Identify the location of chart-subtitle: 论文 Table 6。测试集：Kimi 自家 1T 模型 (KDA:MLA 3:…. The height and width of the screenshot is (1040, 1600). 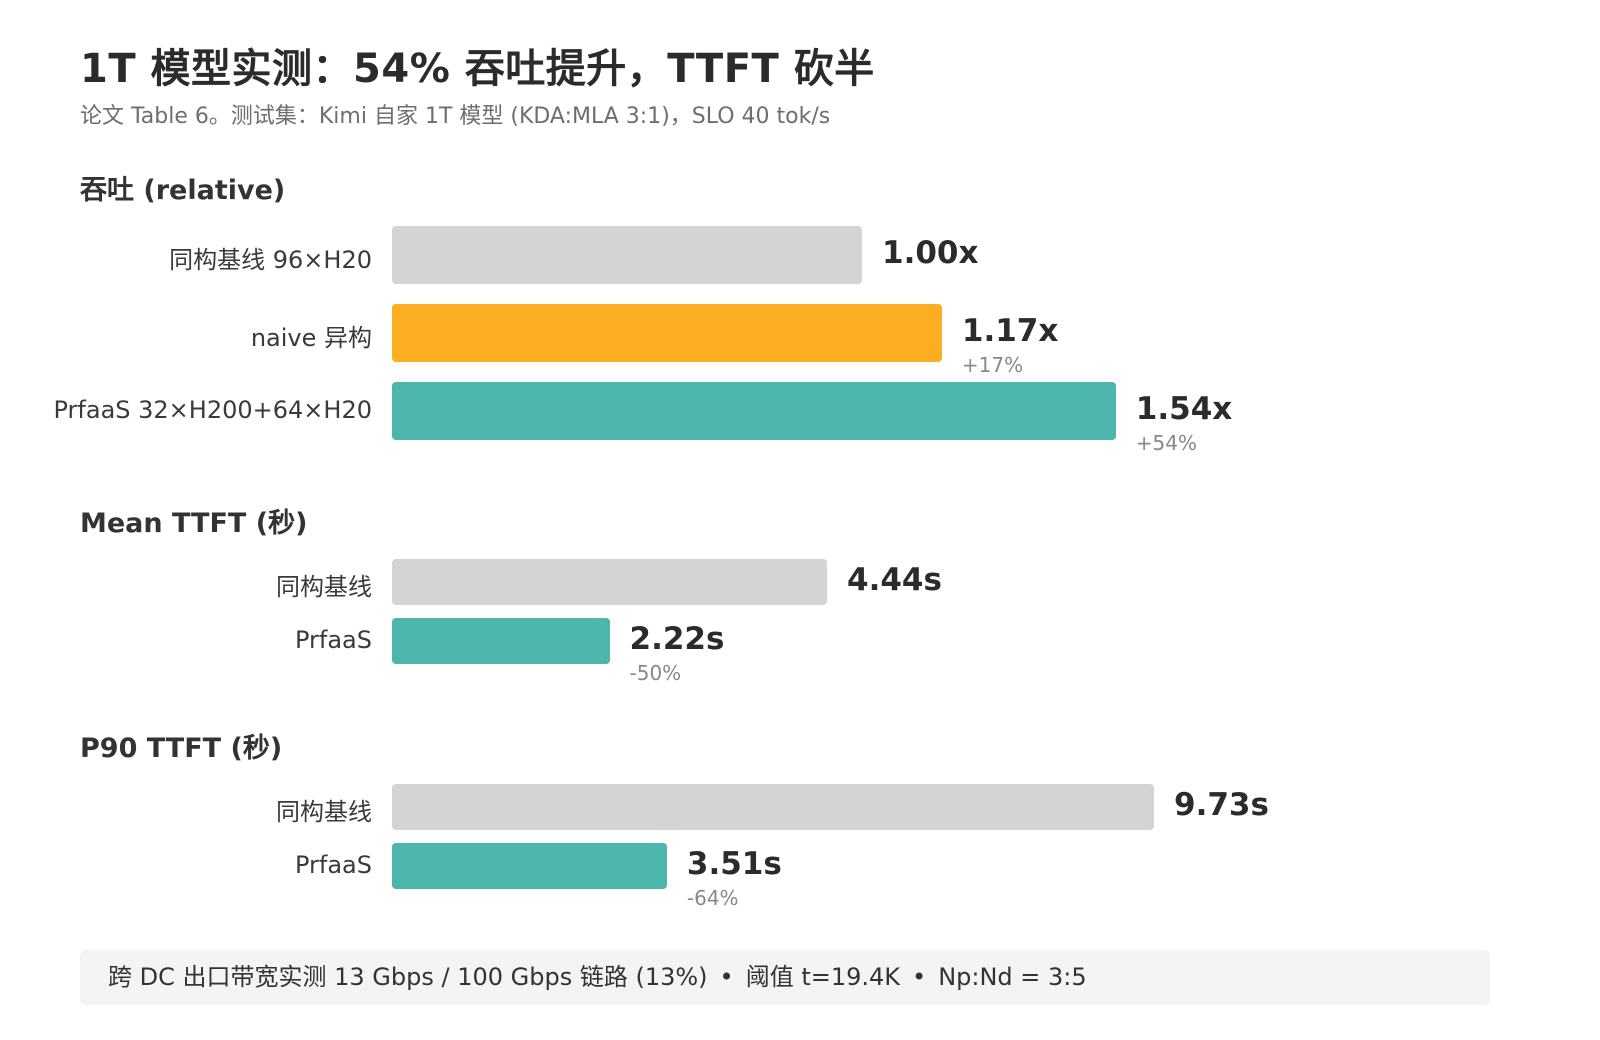
(455, 116).